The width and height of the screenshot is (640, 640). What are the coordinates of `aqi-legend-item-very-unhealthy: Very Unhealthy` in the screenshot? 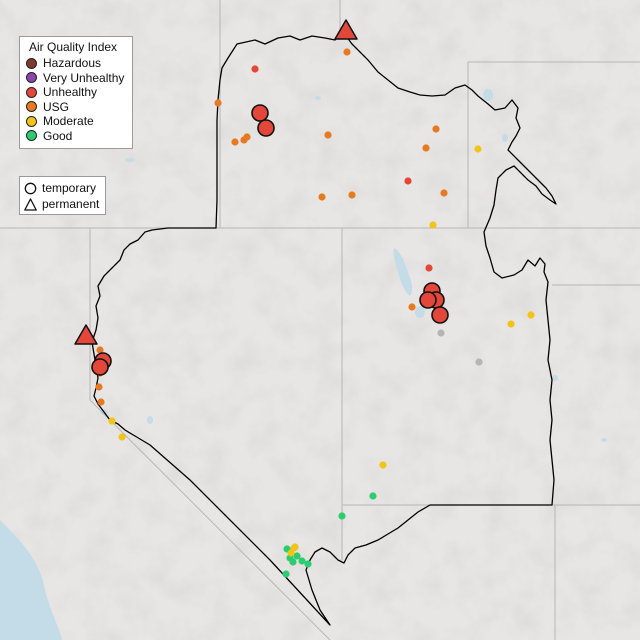 It's located at (76, 78).